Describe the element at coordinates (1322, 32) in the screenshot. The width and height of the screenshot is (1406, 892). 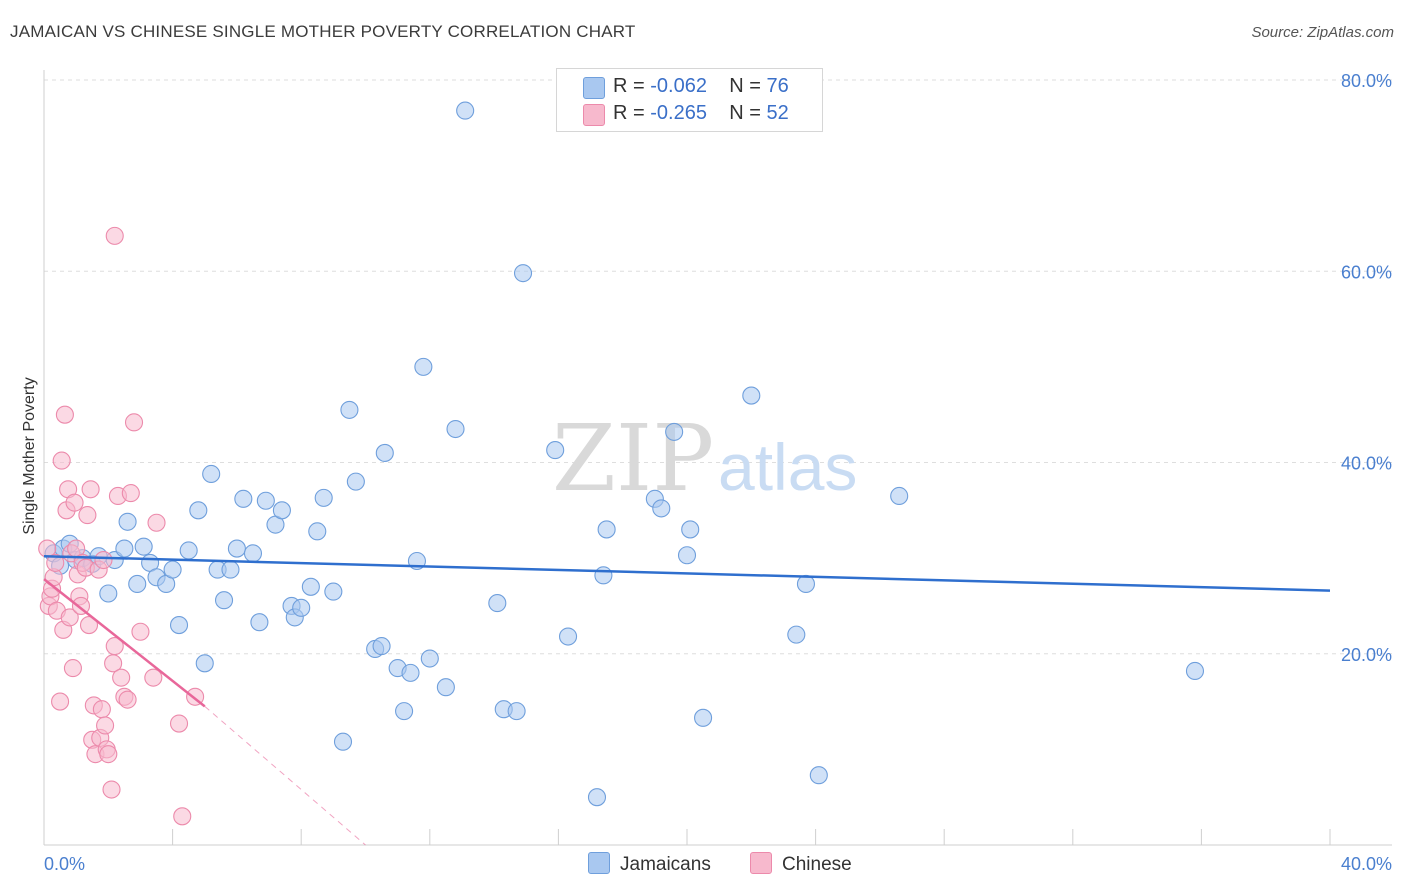
I see `source-label: Source: ZipAtlas.com` at that location.